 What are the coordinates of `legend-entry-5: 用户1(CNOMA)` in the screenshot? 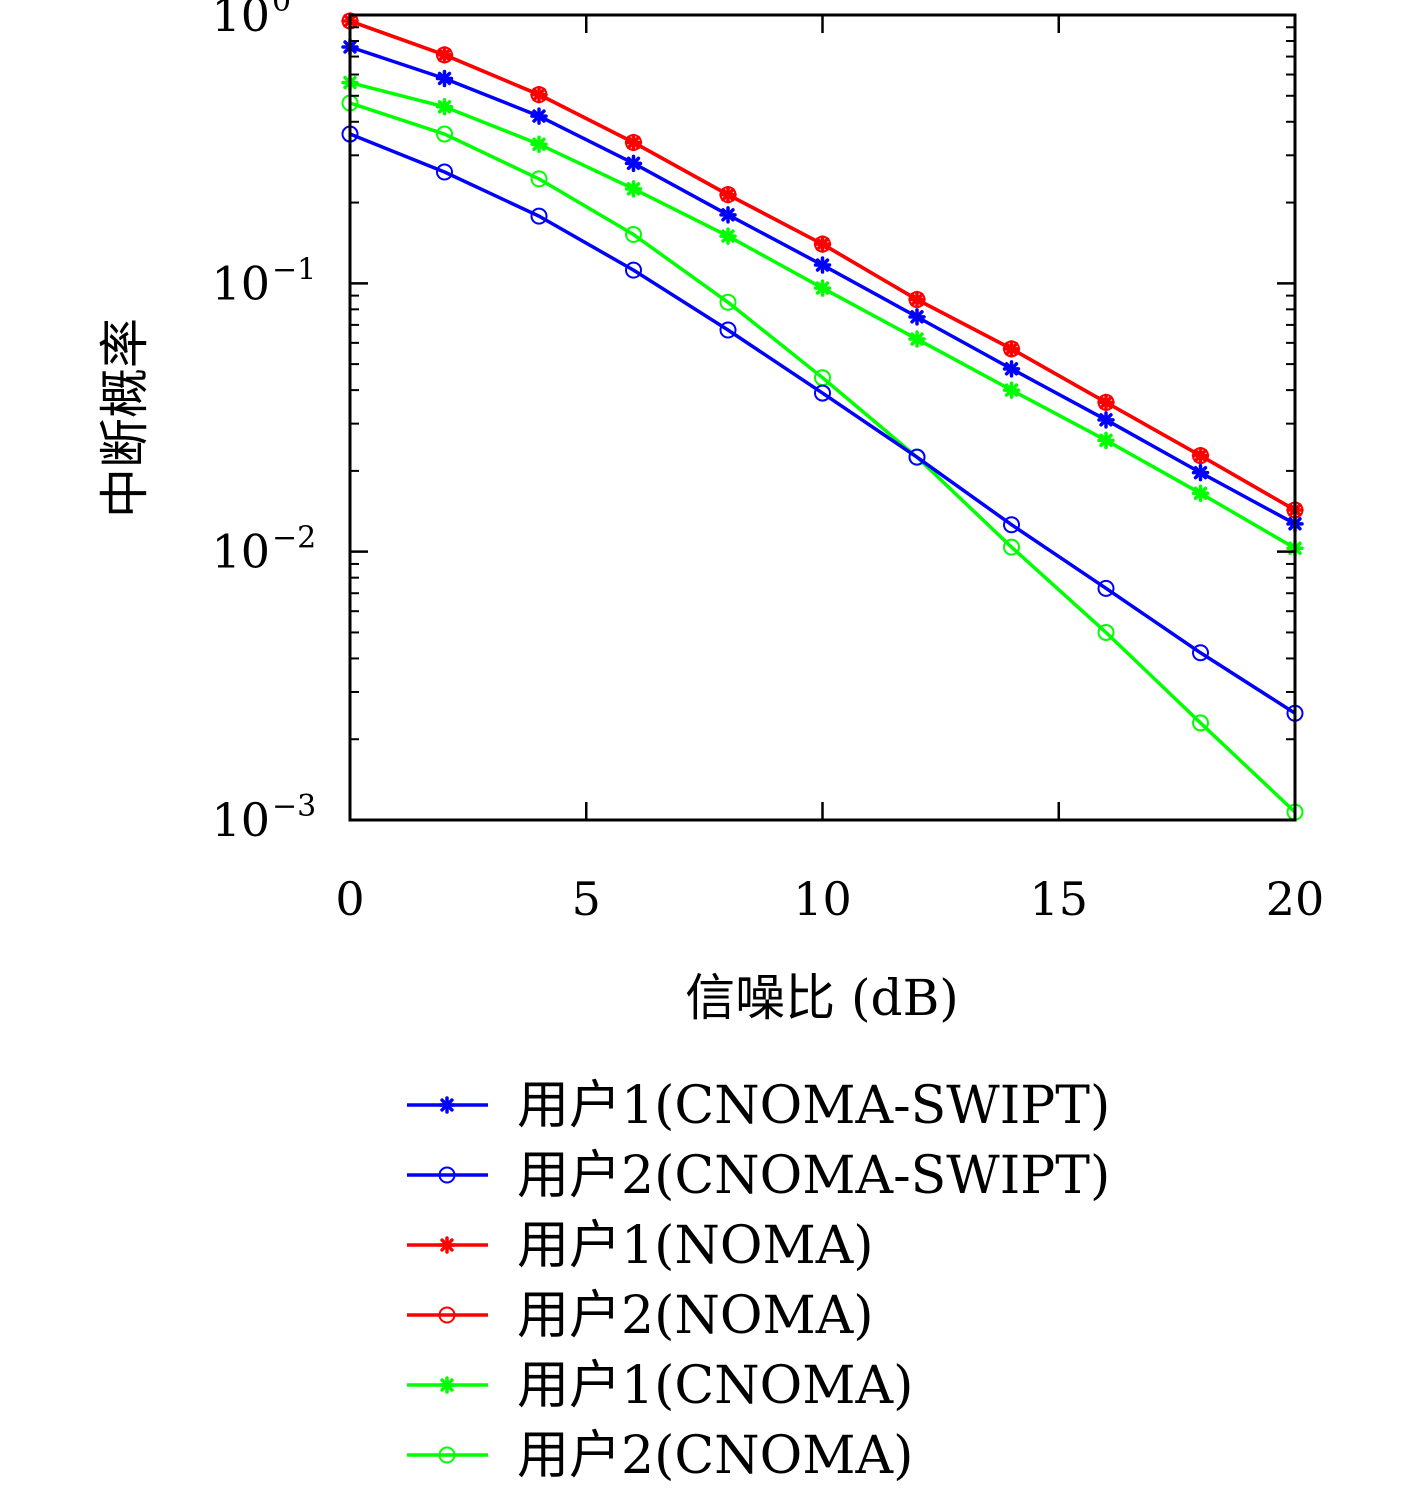 It's located at (660, 1386).